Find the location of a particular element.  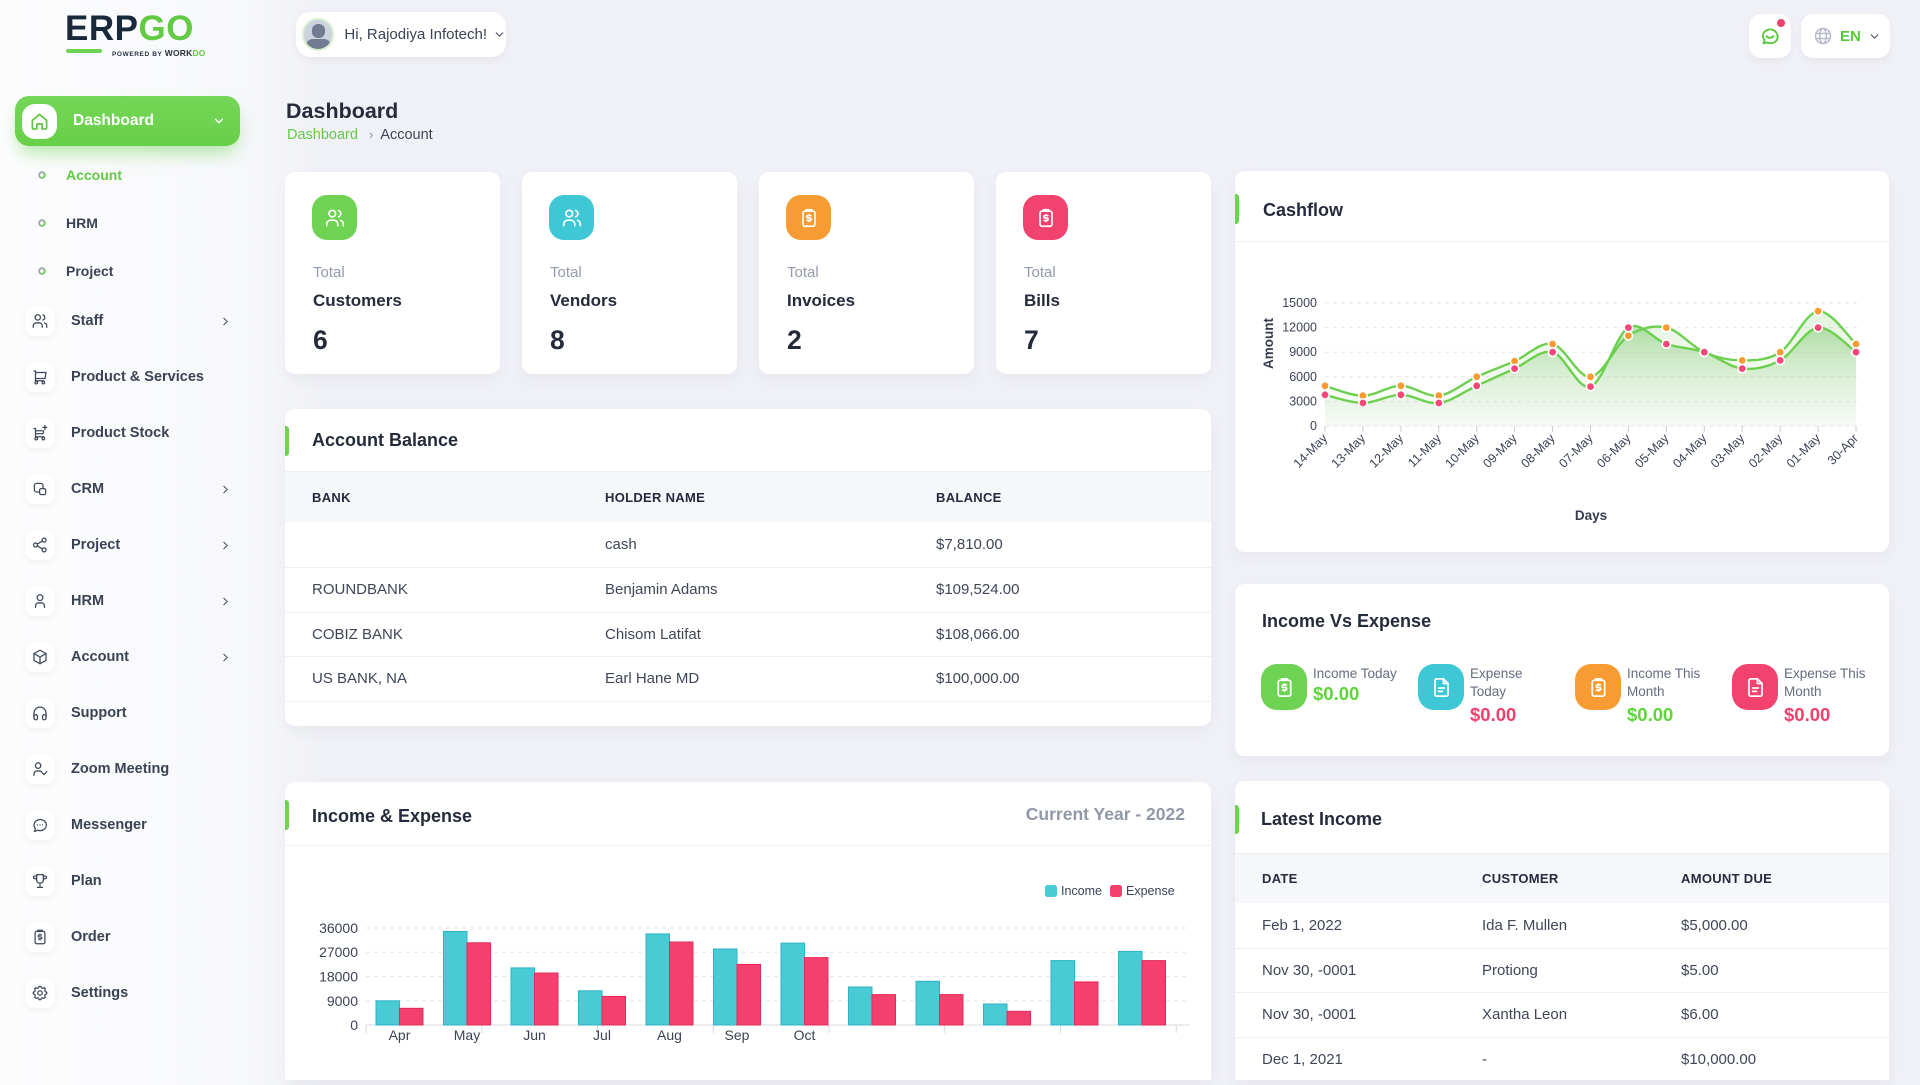

svg-text: 12-May is located at coordinates (1387, 451).